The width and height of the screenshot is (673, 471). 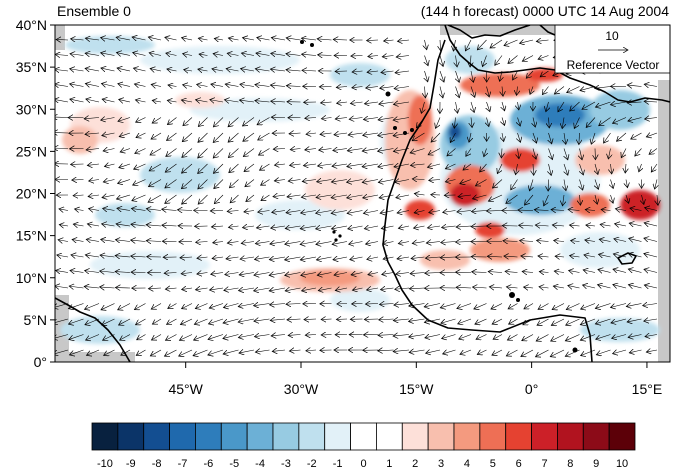 What do you see at coordinates (363, 446) in the screenshot?
I see `colorbar: -10 -9 -8 -7 -6 -5 -4 -3 -2 -1 0 1 2 3 4 5 6 7 8 9 10` at bounding box center [363, 446].